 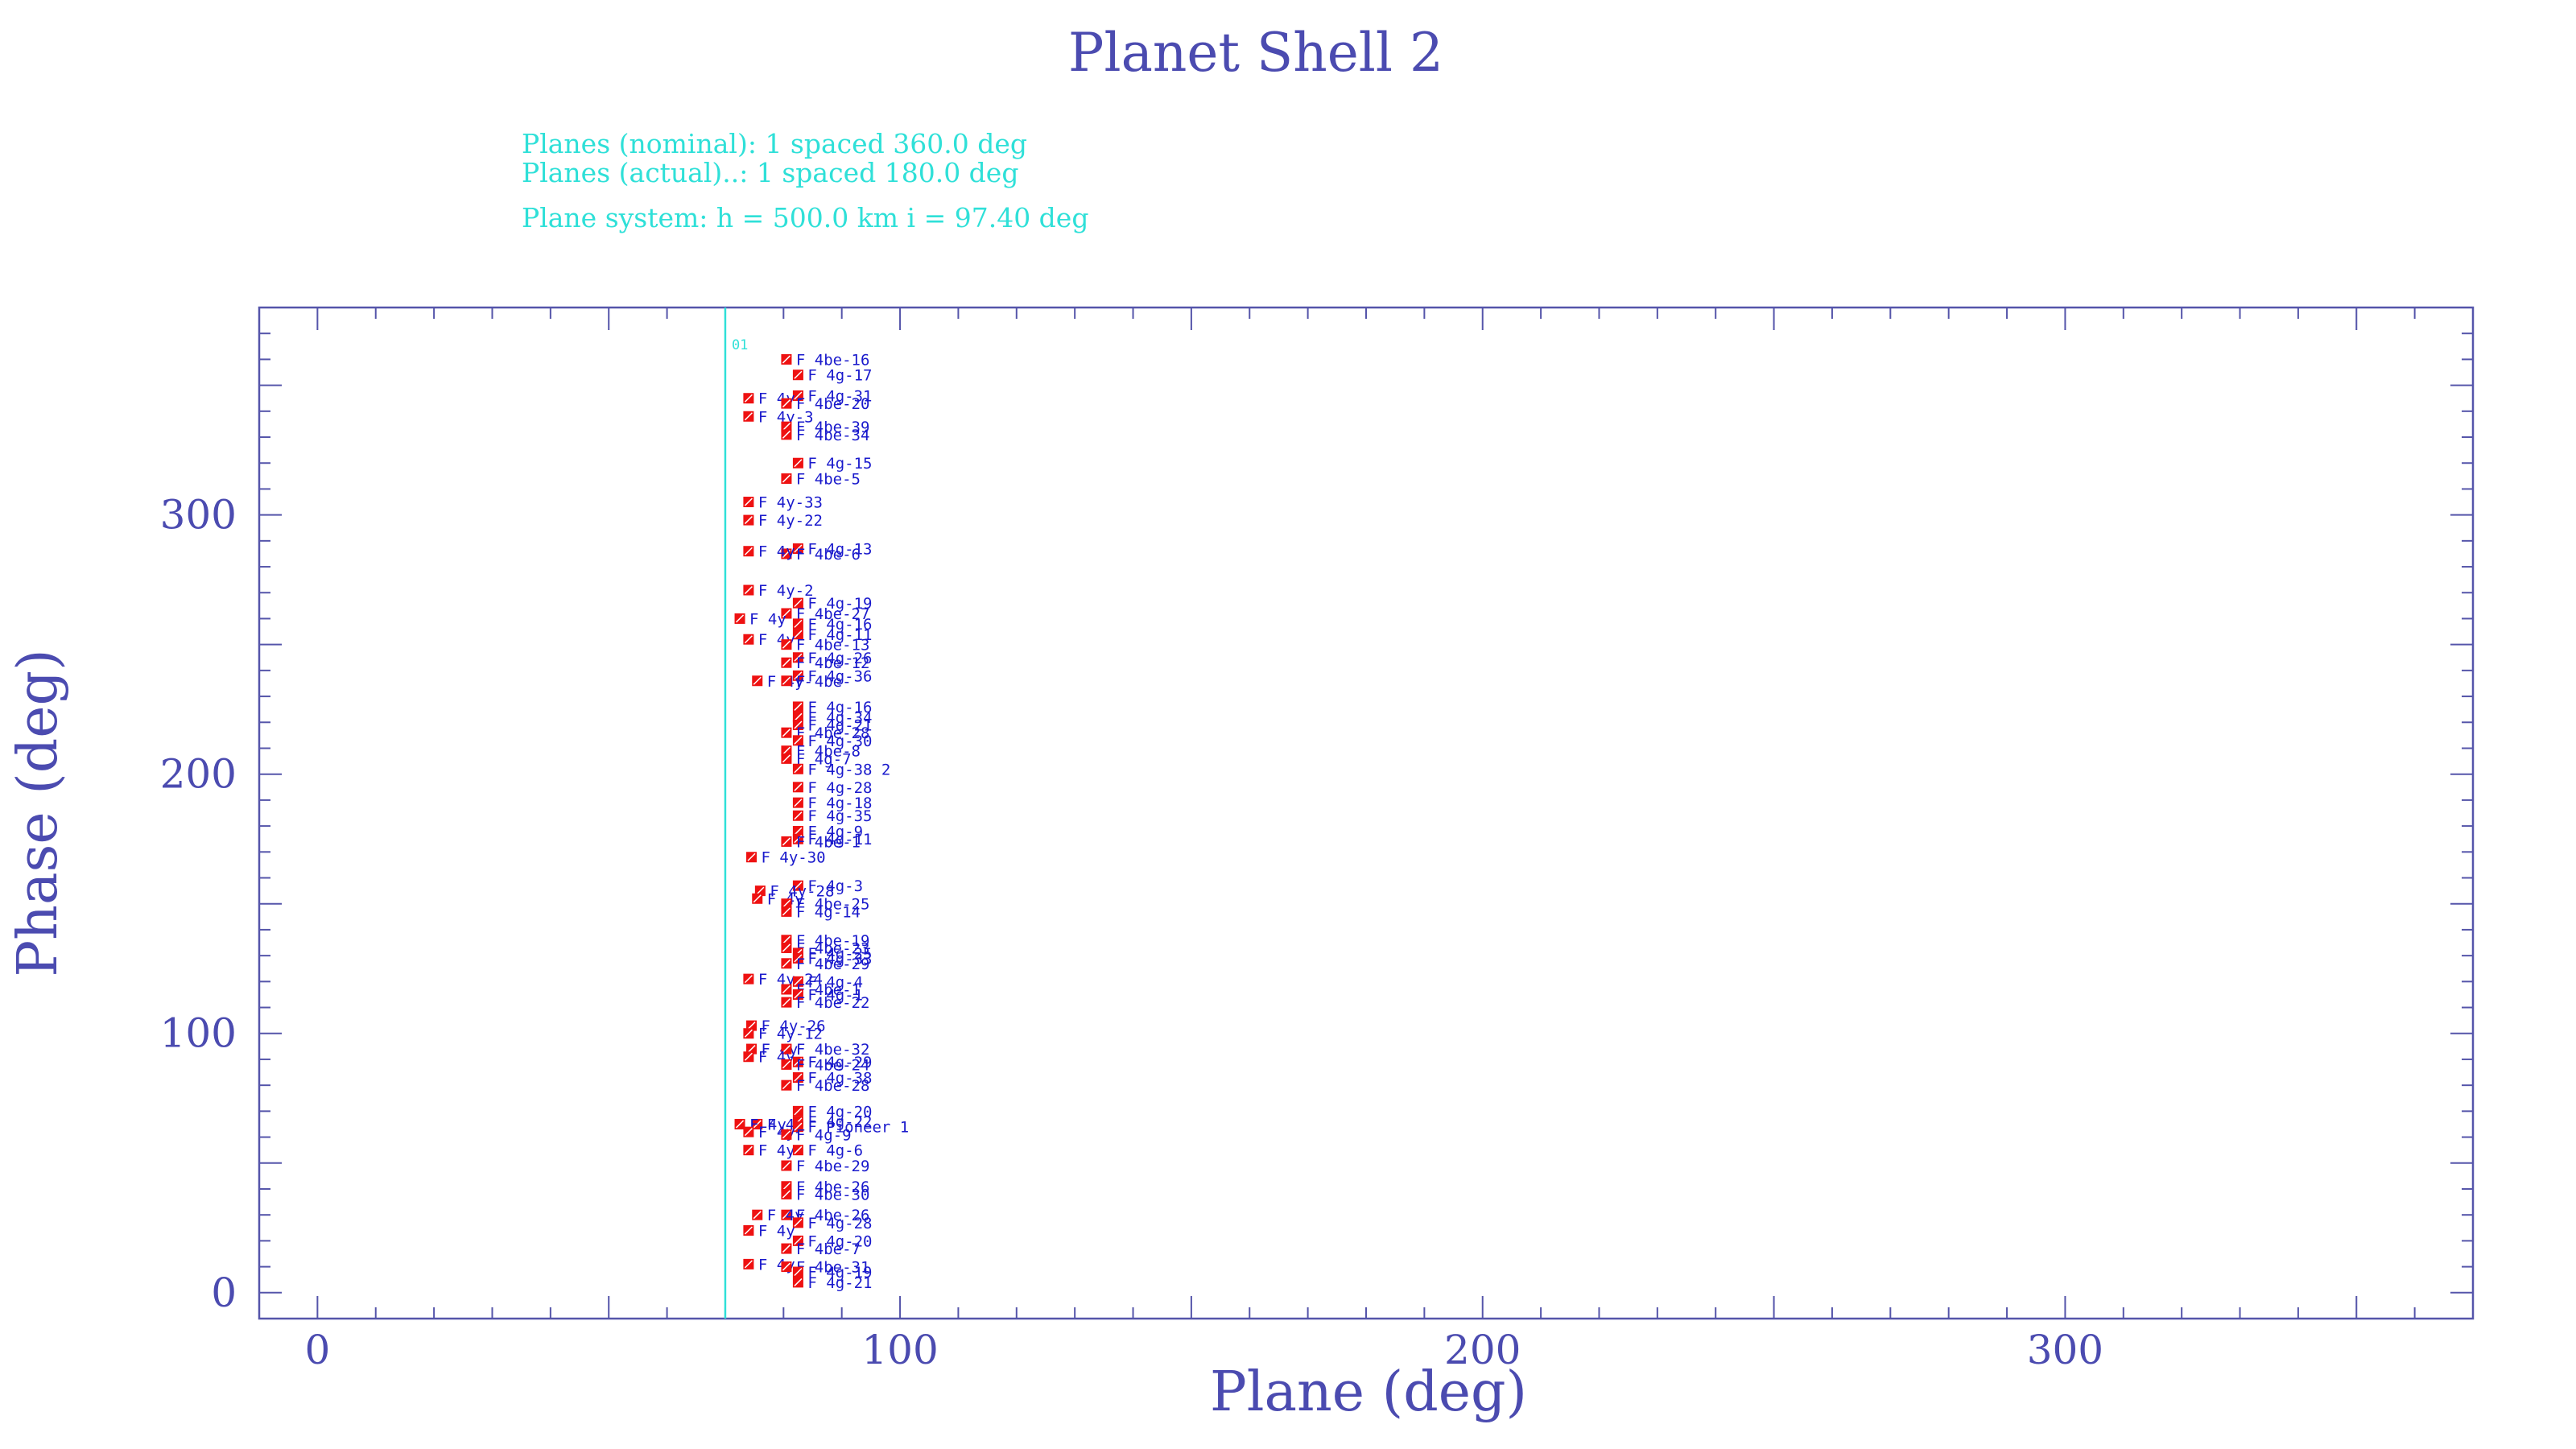 What do you see at coordinates (2065, 1350) in the screenshot?
I see `x-tick-label: 300` at bounding box center [2065, 1350].